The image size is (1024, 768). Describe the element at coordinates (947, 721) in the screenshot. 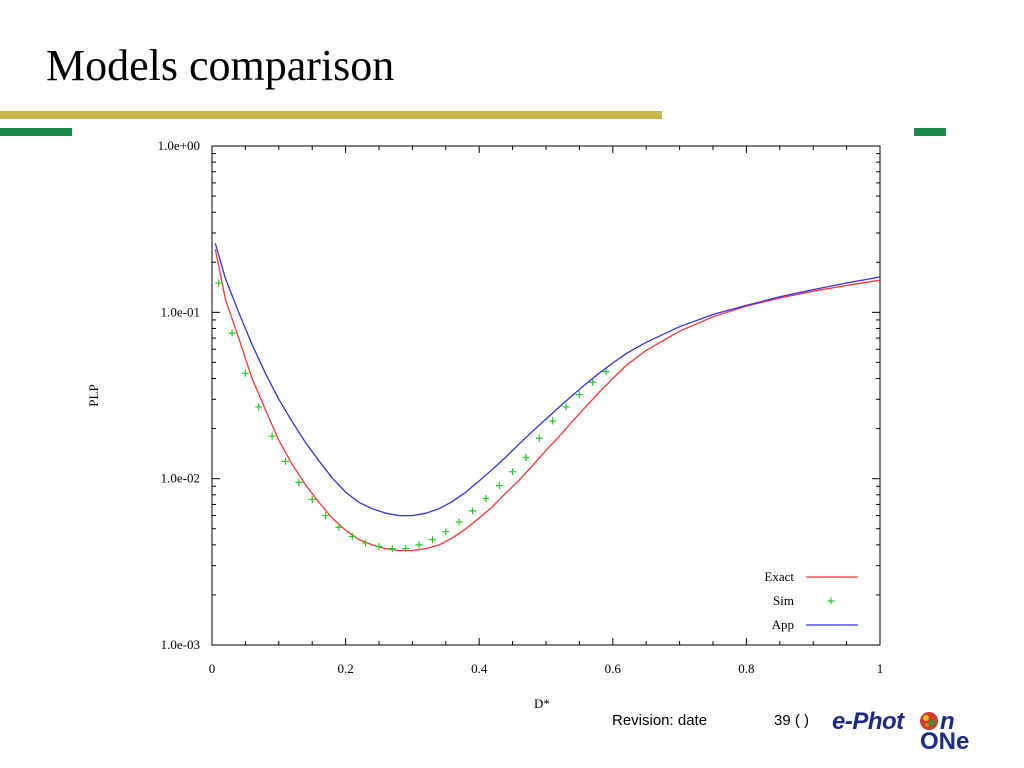

I see `logo-text-n: n` at that location.